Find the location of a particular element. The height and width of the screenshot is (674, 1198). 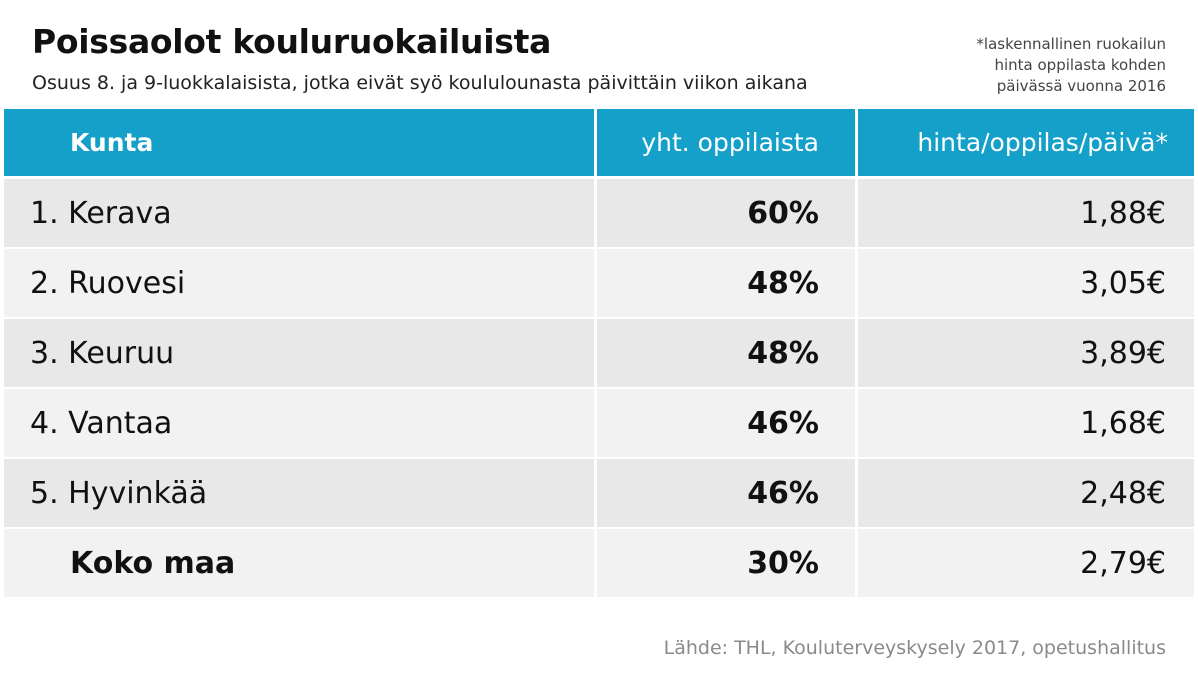

cell-share: 60% is located at coordinates (726, 213).